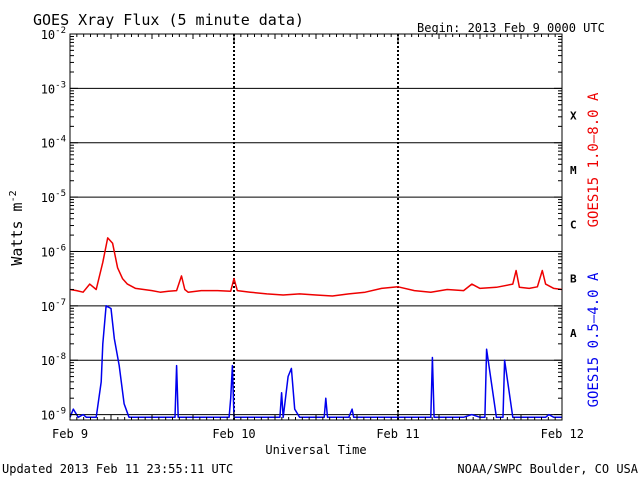 The height and width of the screenshot is (480, 640). What do you see at coordinates (397, 434) in the screenshot?
I see `x-tick-label-2: Feb 11` at bounding box center [397, 434].